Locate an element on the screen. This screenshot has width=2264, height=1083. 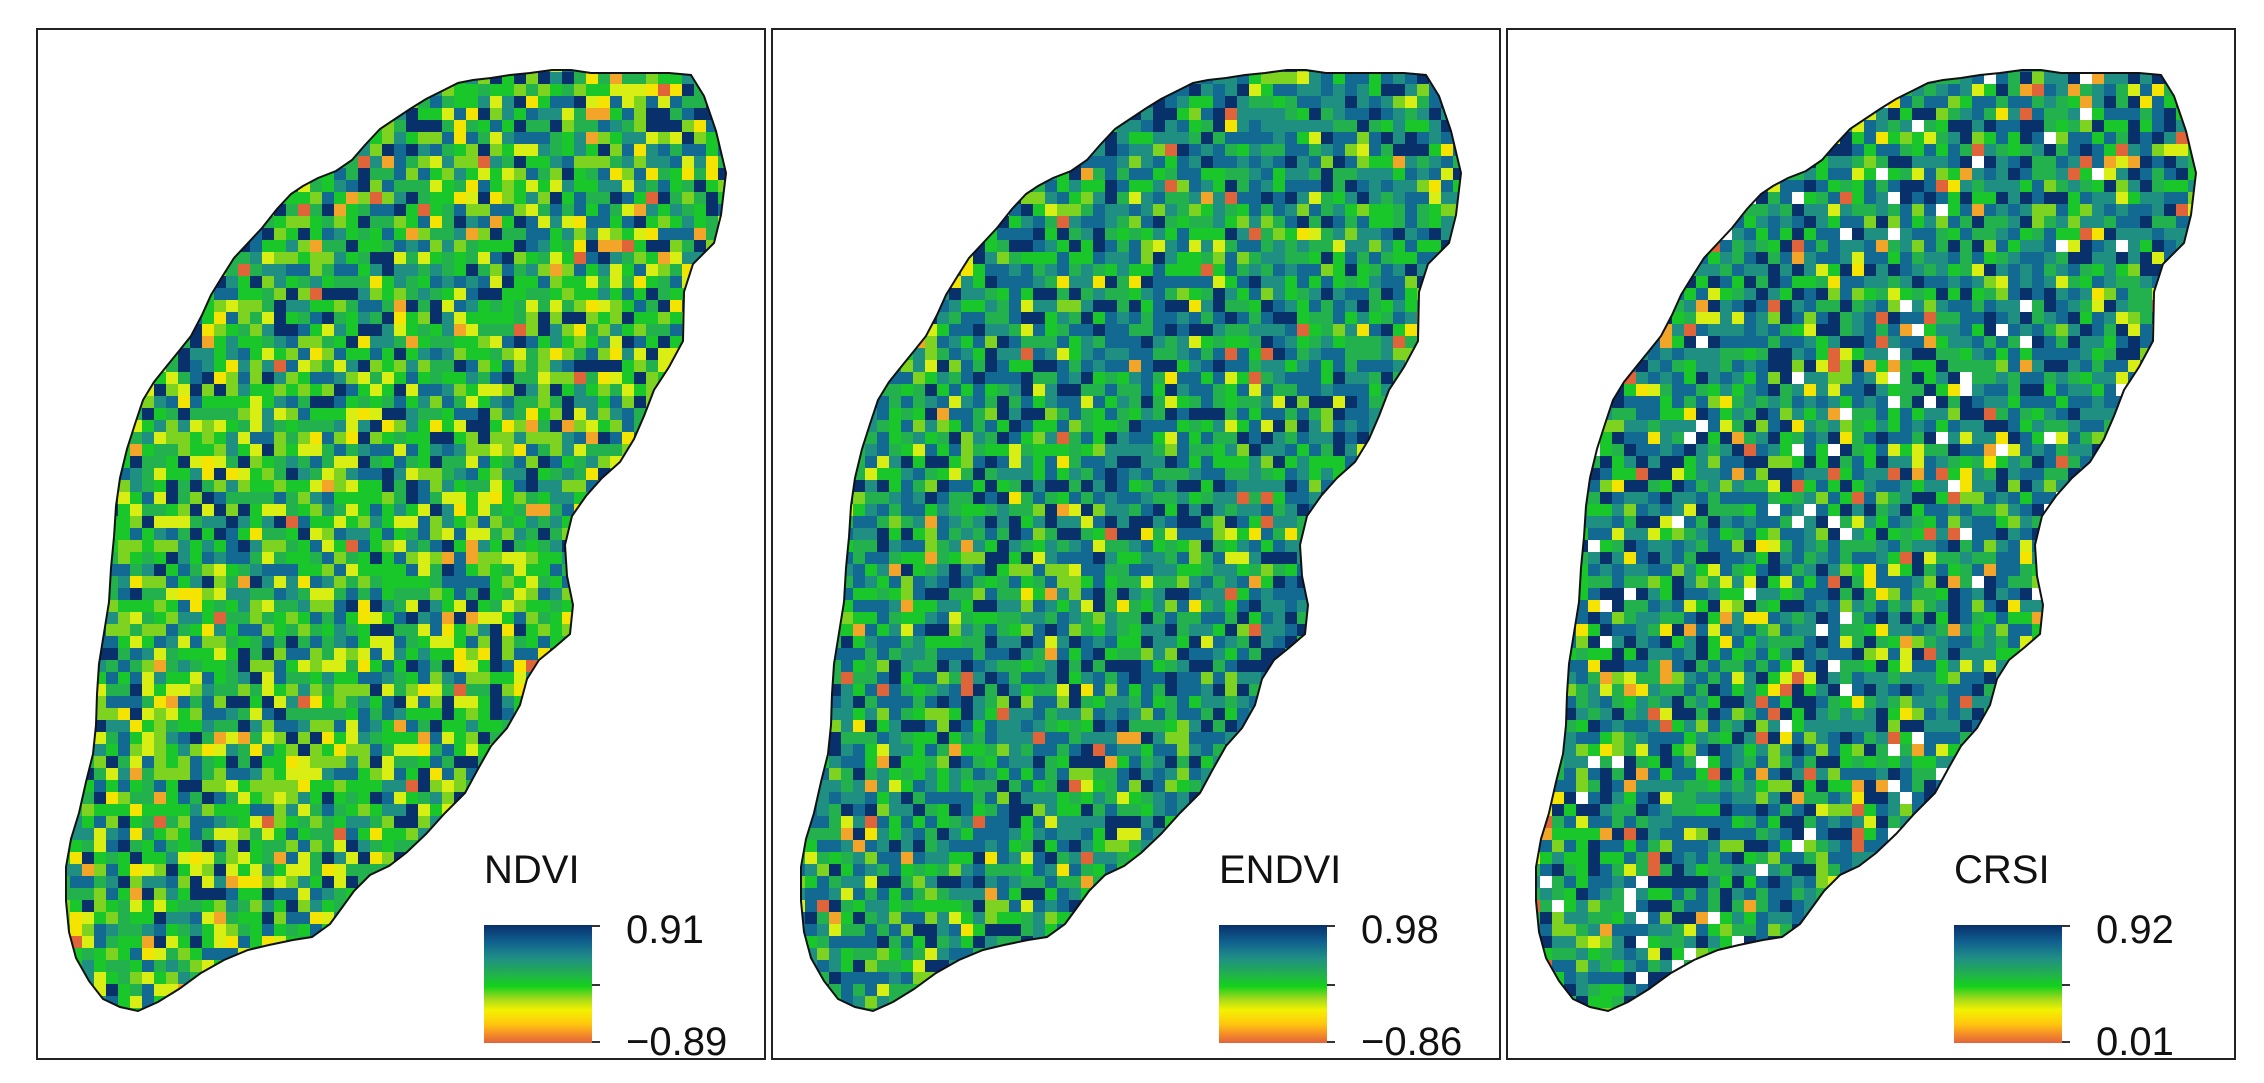
crsi-legend: CRSI 0.92 0.01 is located at coordinates (2084, 953).